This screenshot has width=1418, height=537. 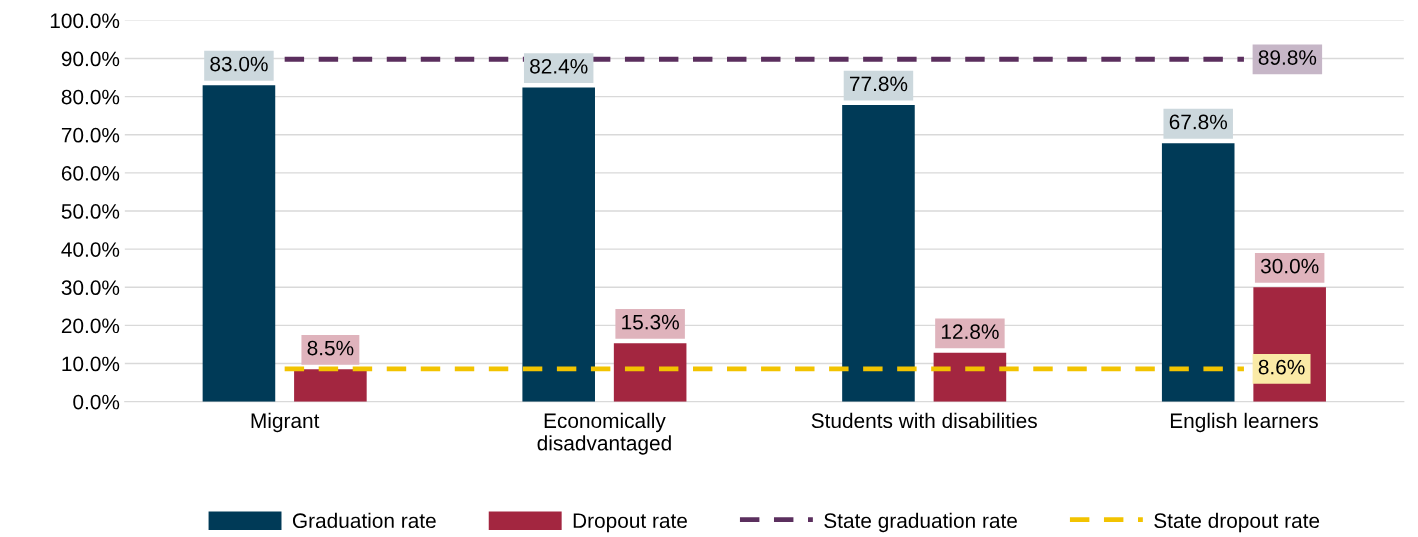 I want to click on data-label: 8.5%, so click(x=330, y=348).